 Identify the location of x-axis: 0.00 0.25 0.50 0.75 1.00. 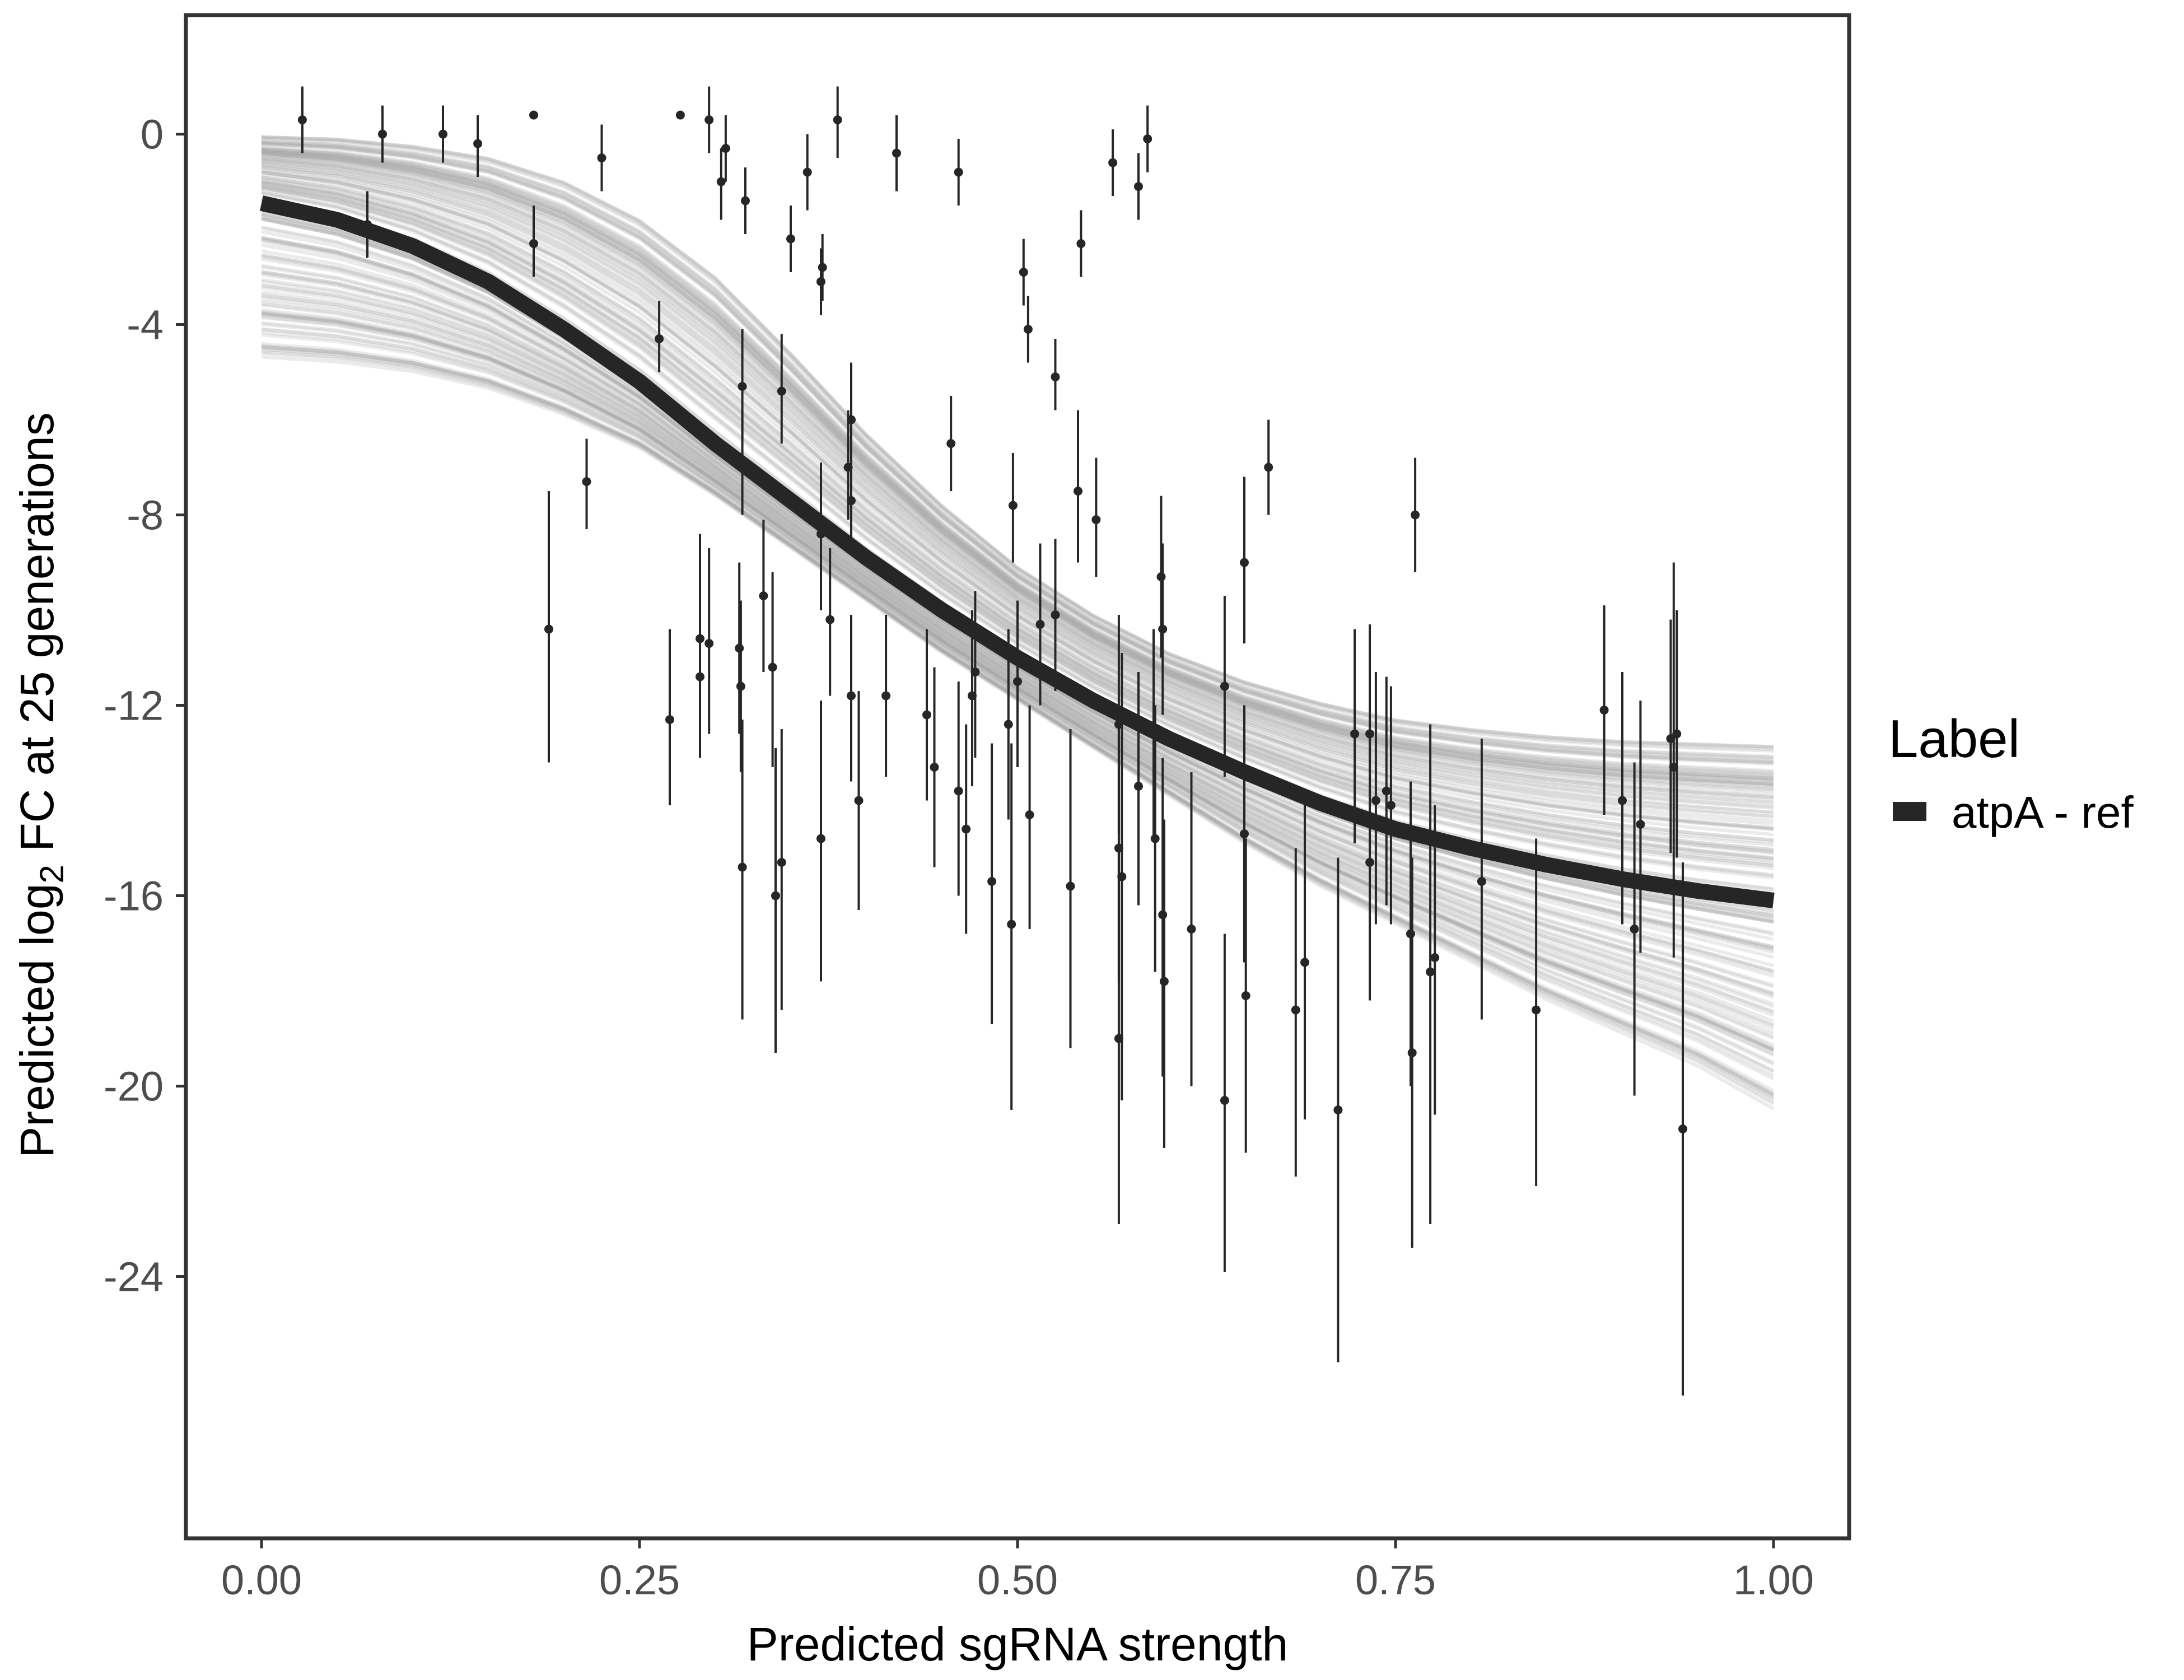
(1018, 1571).